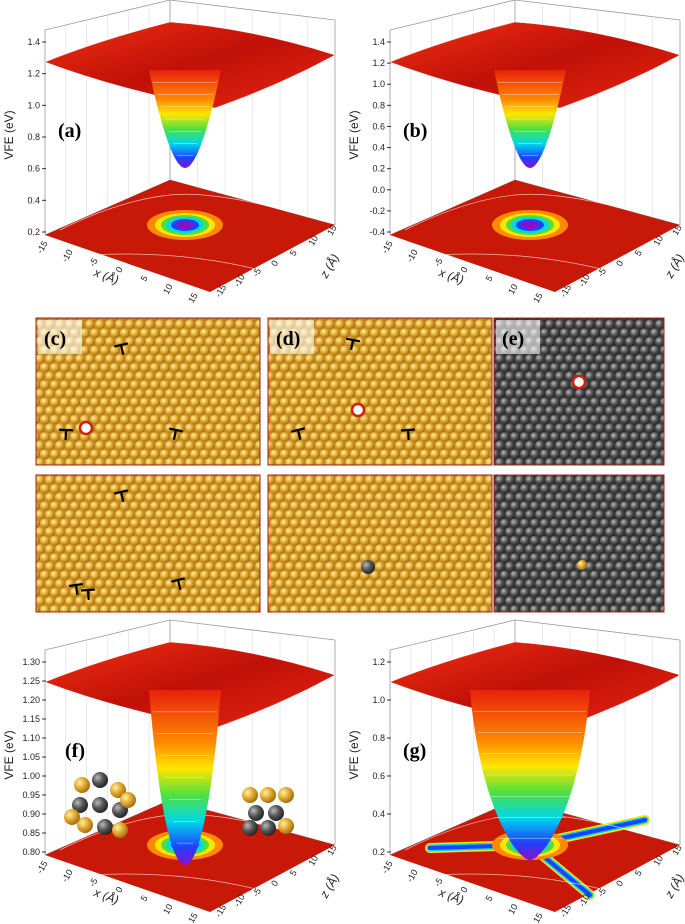  I want to click on y-tick-label: 0.80, so click(31, 852).